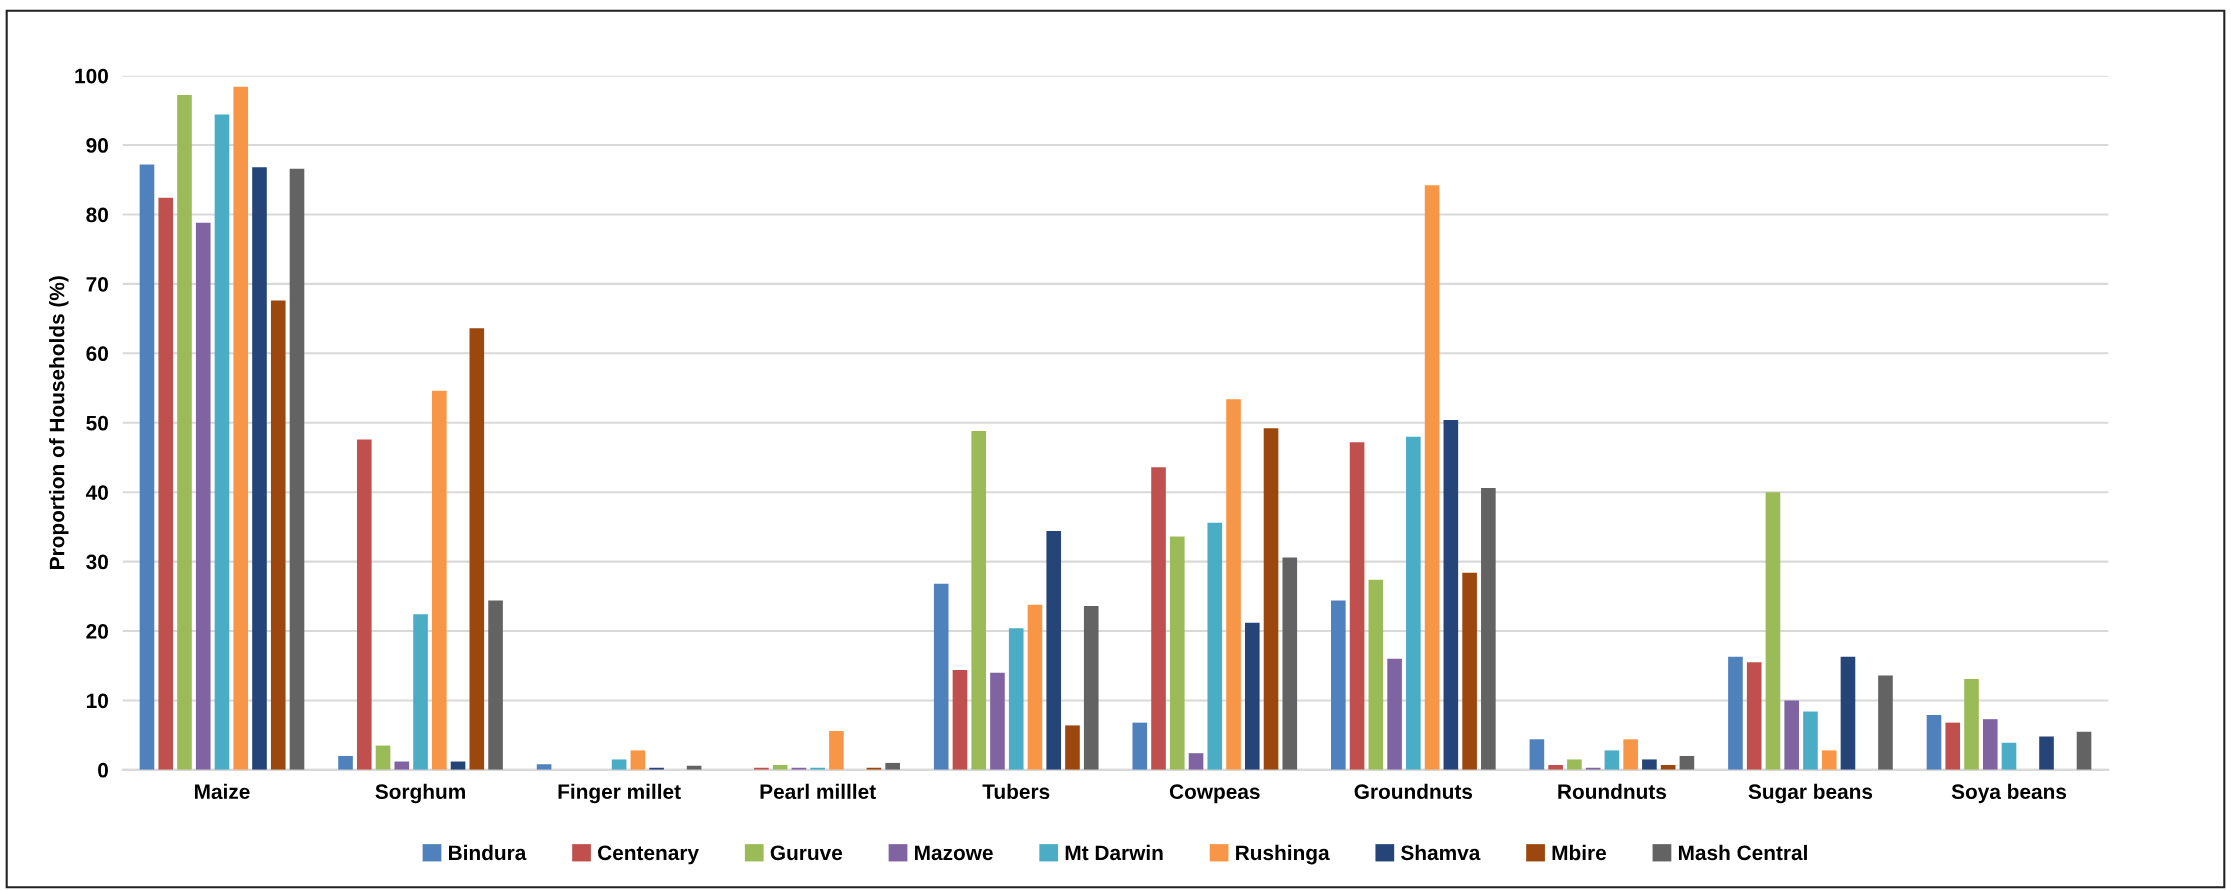  I want to click on legend-label: Mbire, so click(1579, 852).